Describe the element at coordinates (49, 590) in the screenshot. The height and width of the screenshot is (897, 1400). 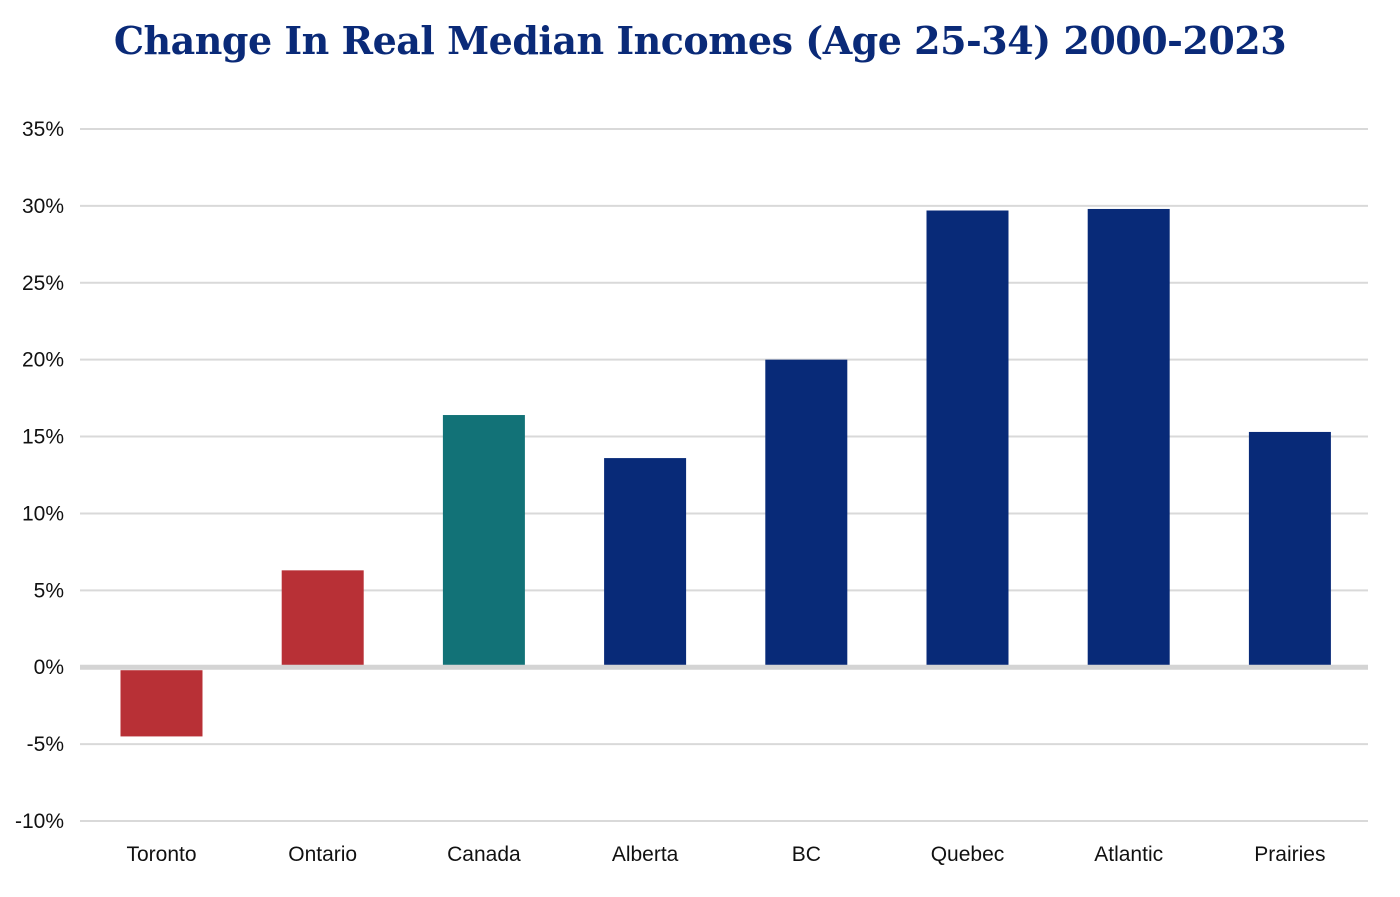
I see `y-tick-label: 5%` at that location.